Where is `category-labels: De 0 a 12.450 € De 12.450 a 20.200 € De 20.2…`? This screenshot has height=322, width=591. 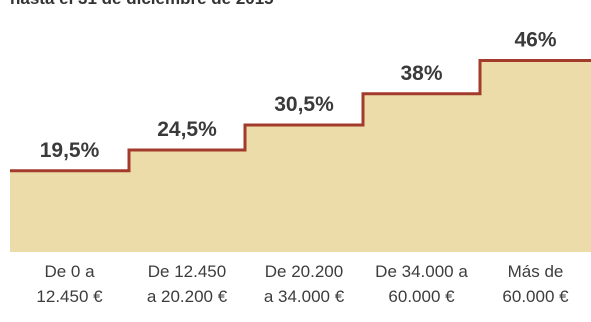
category-labels: De 0 a 12.450 € De 12.450 a 20.200 € De 20.2… is located at coordinates (302, 284).